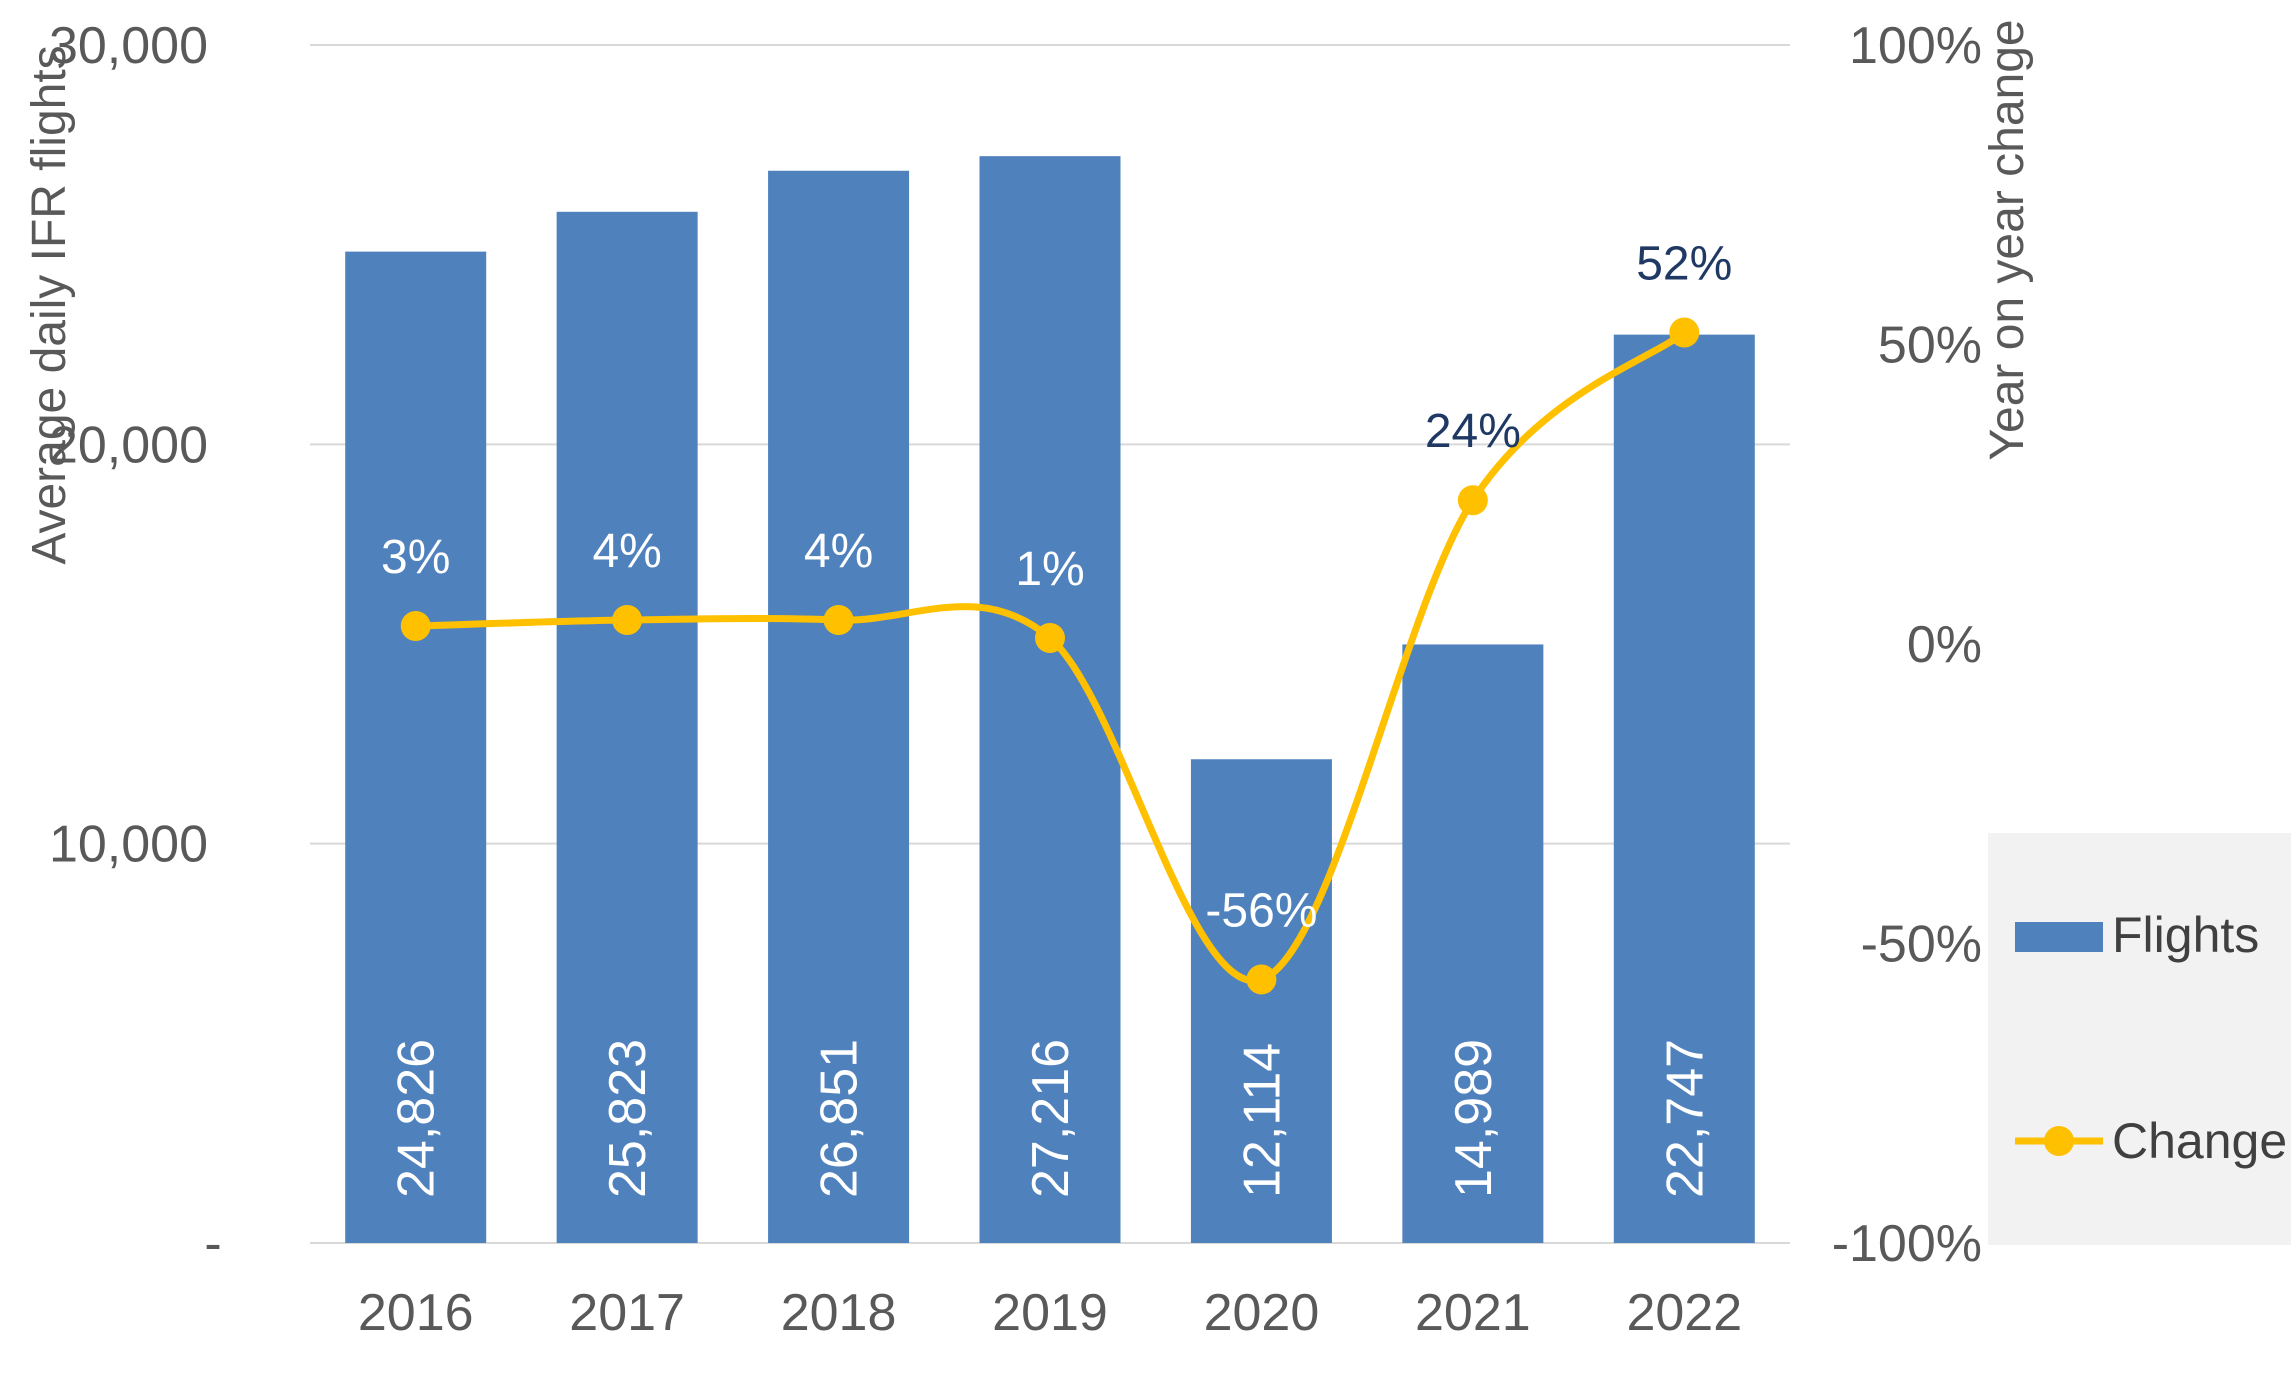  Describe the element at coordinates (839, 707) in the screenshot. I see `bar-2018` at that location.